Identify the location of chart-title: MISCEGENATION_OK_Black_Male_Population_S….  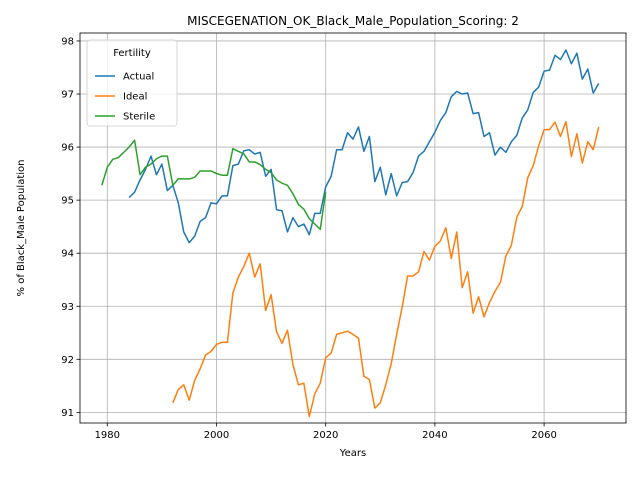
(353, 21).